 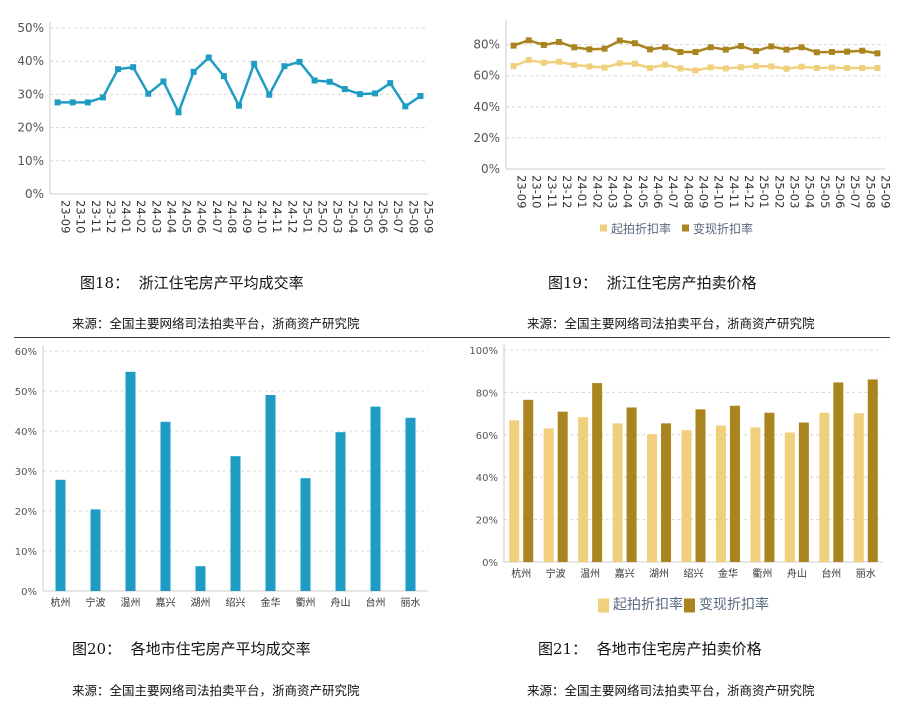 What do you see at coordinates (658, 191) in the screenshot?
I see `x-tick-label: 24-06` at bounding box center [658, 191].